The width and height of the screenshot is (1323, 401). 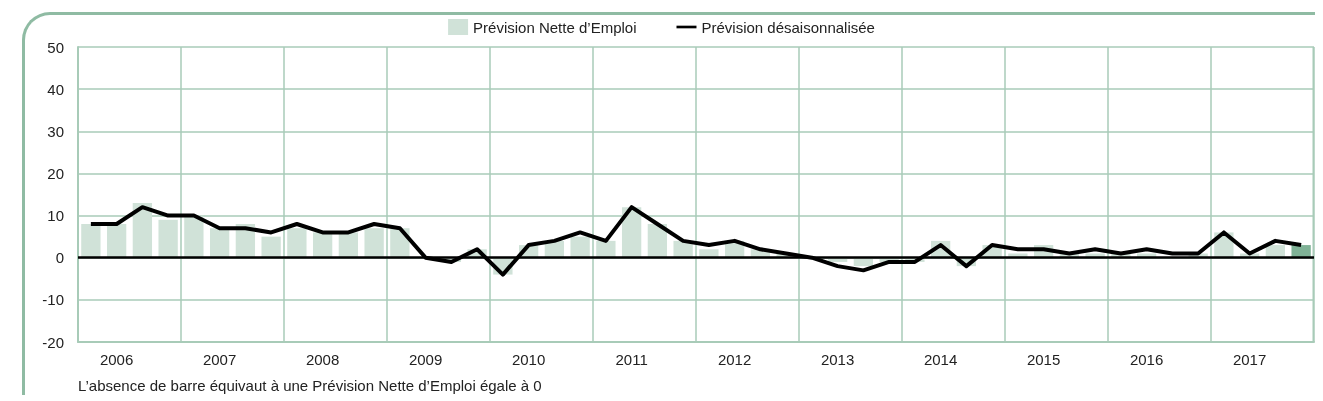 What do you see at coordinates (55, 89) in the screenshot?
I see `y-tick-label: 40` at bounding box center [55, 89].